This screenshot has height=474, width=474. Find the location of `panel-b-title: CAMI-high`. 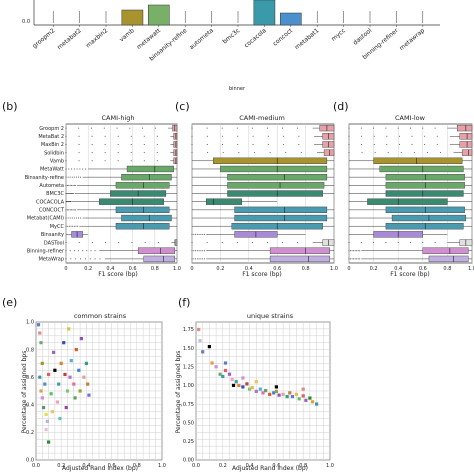

panel-b-title: CAMI-high is located at coordinates (117, 118).